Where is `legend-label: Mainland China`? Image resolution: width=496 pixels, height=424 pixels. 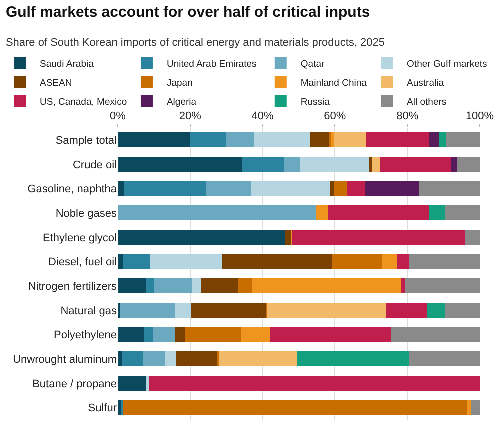
legend-label: Mainland China is located at coordinates (334, 83).